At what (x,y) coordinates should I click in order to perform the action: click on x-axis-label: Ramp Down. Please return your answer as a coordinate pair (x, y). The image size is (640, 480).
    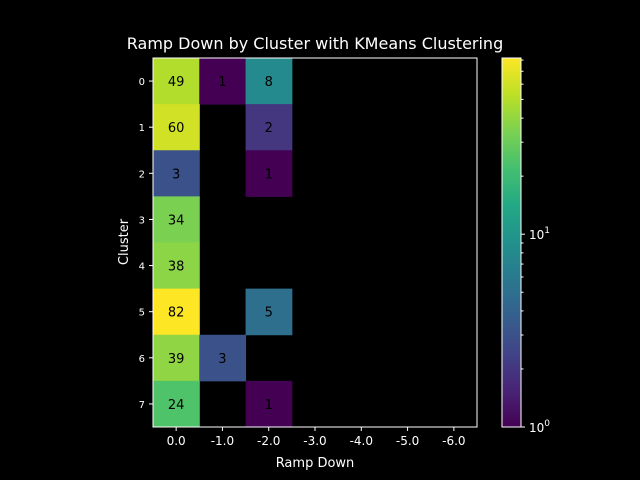
    Looking at the image, I should click on (315, 463).